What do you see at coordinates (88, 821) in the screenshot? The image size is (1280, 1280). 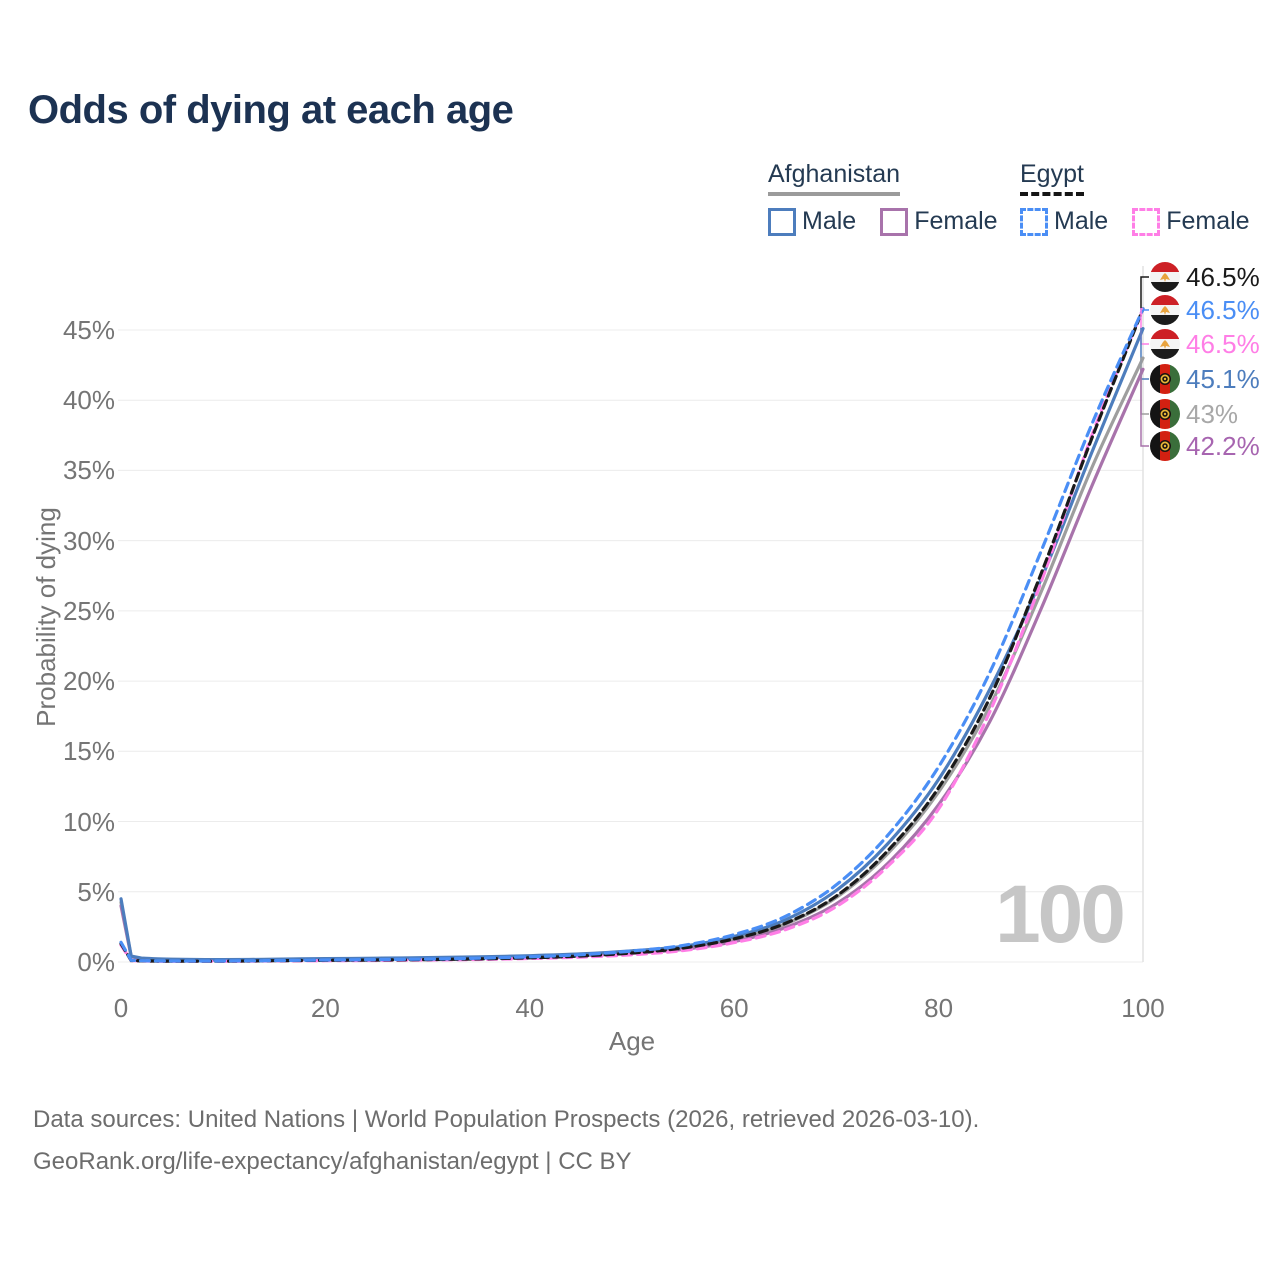 I see `y-tick-label: 10%` at bounding box center [88, 821].